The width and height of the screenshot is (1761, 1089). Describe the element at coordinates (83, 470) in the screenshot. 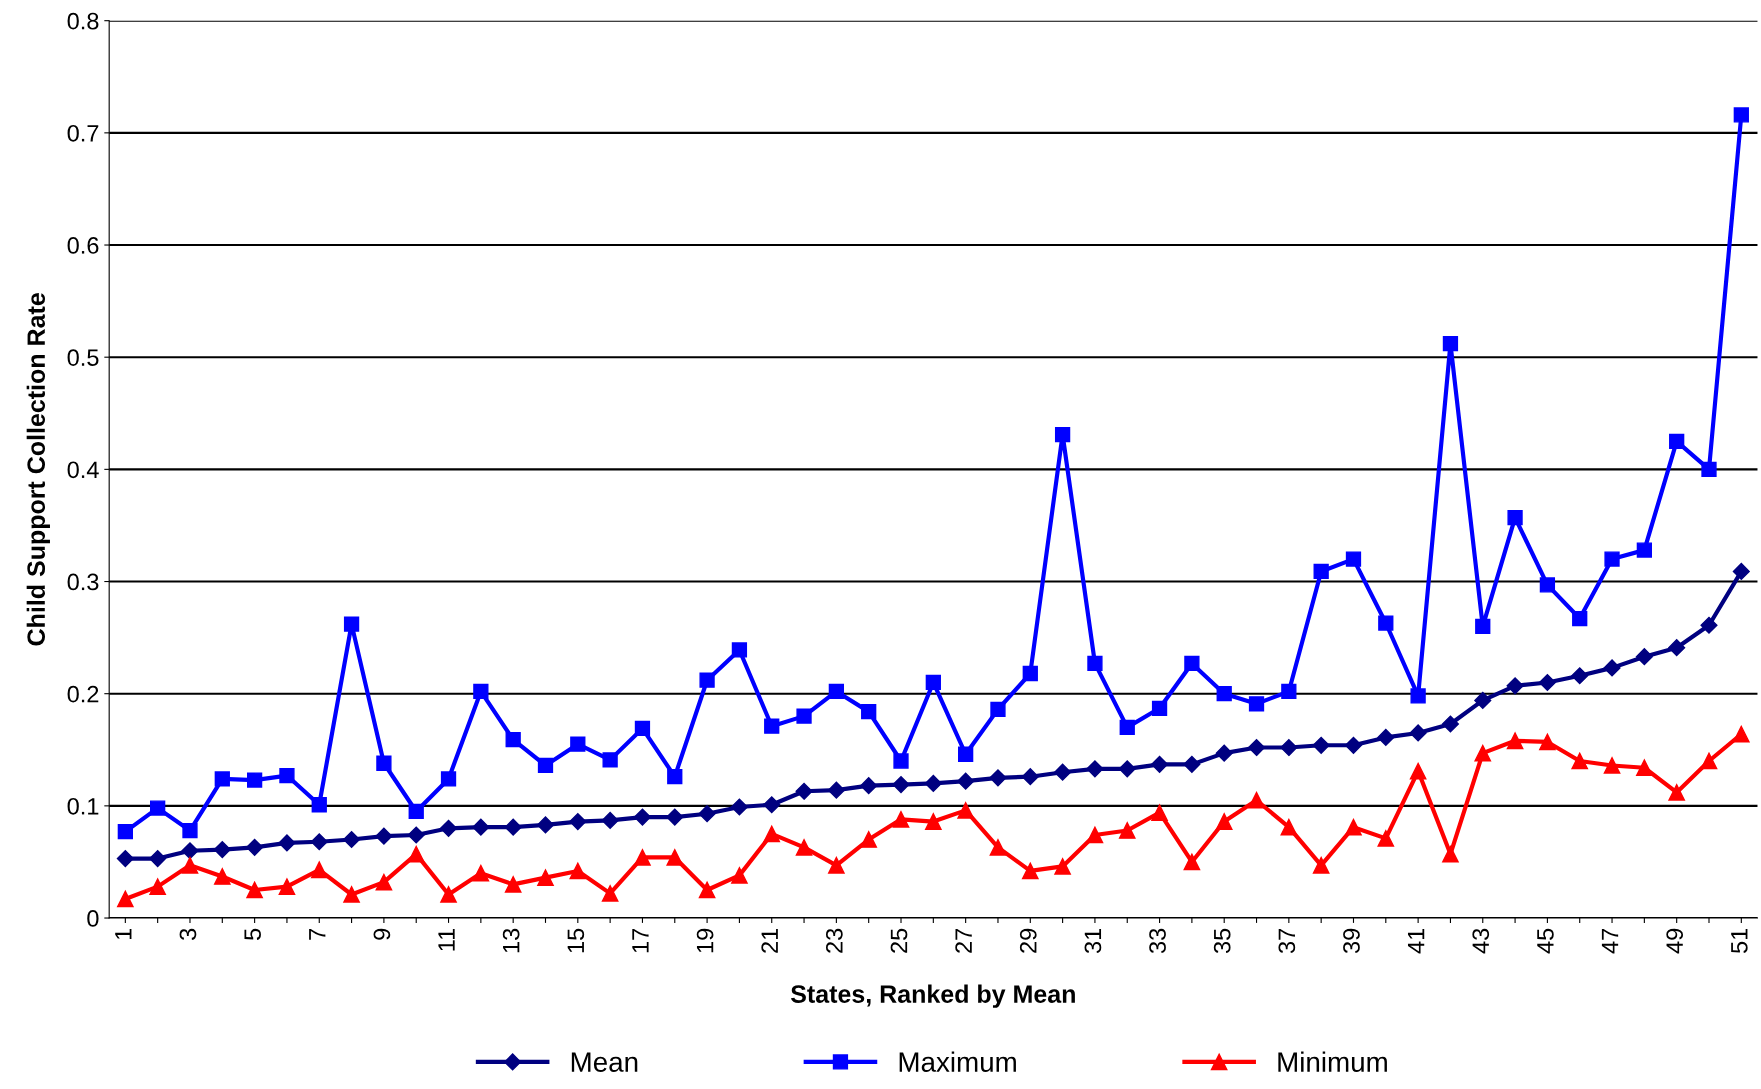

I see `y-tick-label: 0.4` at that location.